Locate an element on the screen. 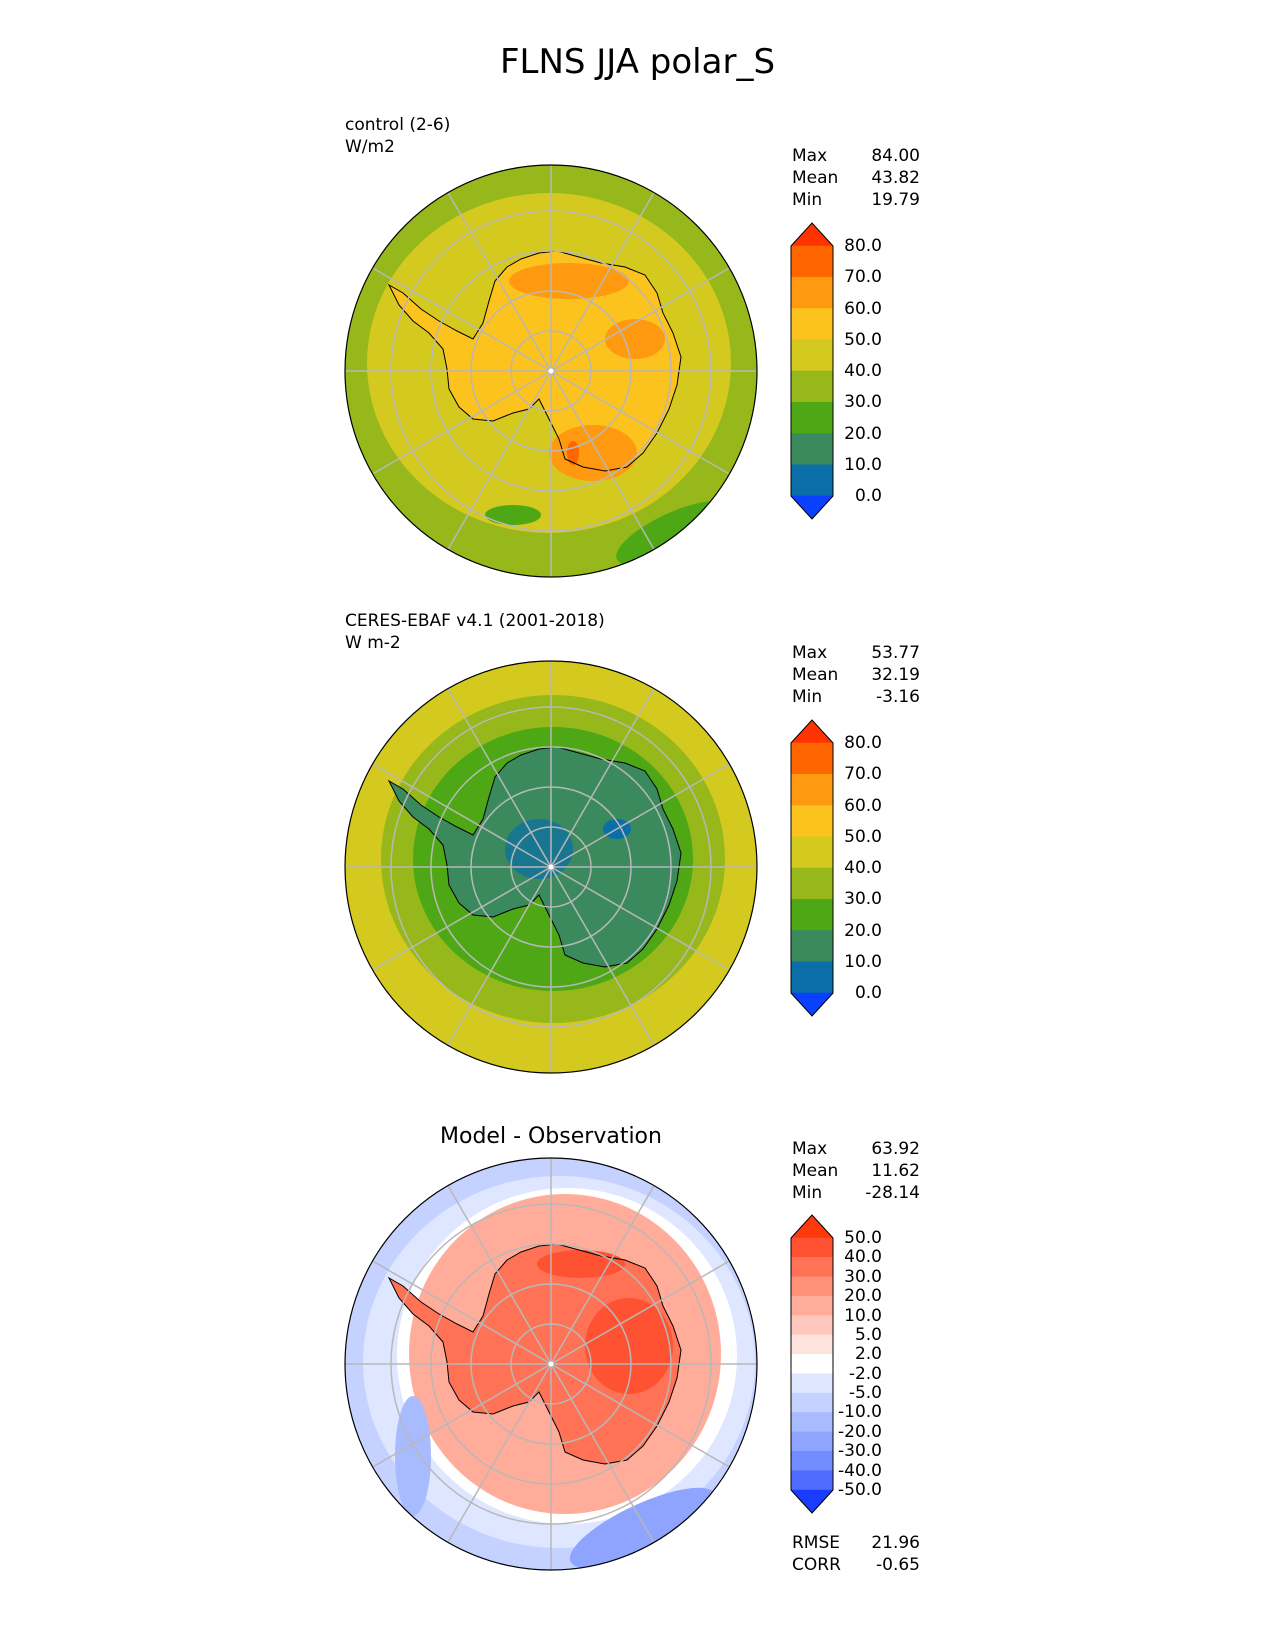 Image resolution: width=1275 pixels, height=1650 pixels. colorbar-obs-labels: 80.0 70.0 60.0 50.0 40.0 30.0 20.0 10.0 0.0 is located at coordinates (857, 868).